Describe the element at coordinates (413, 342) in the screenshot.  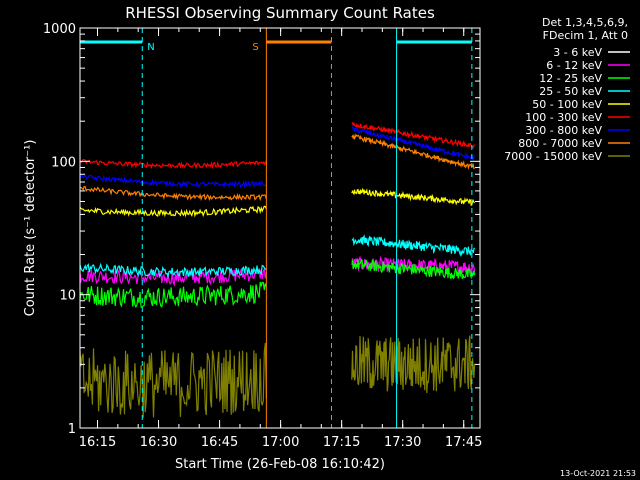
I see `series-line-3-6-kev-seg2` at that location.